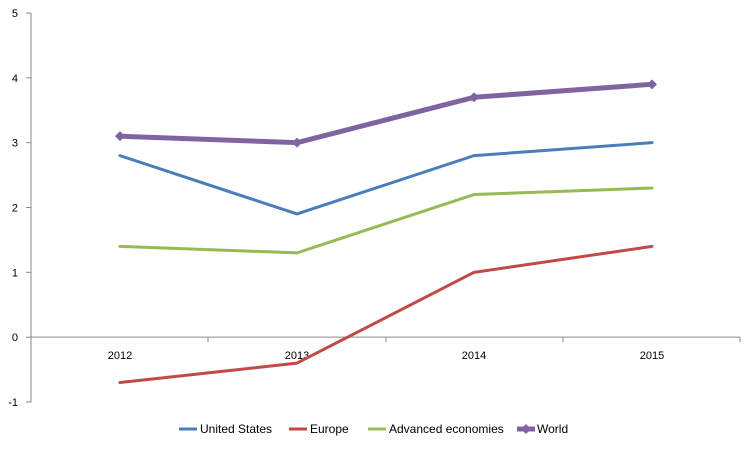  Describe the element at coordinates (446, 429) in the screenshot. I see `legend-label: Advanced economies` at that location.